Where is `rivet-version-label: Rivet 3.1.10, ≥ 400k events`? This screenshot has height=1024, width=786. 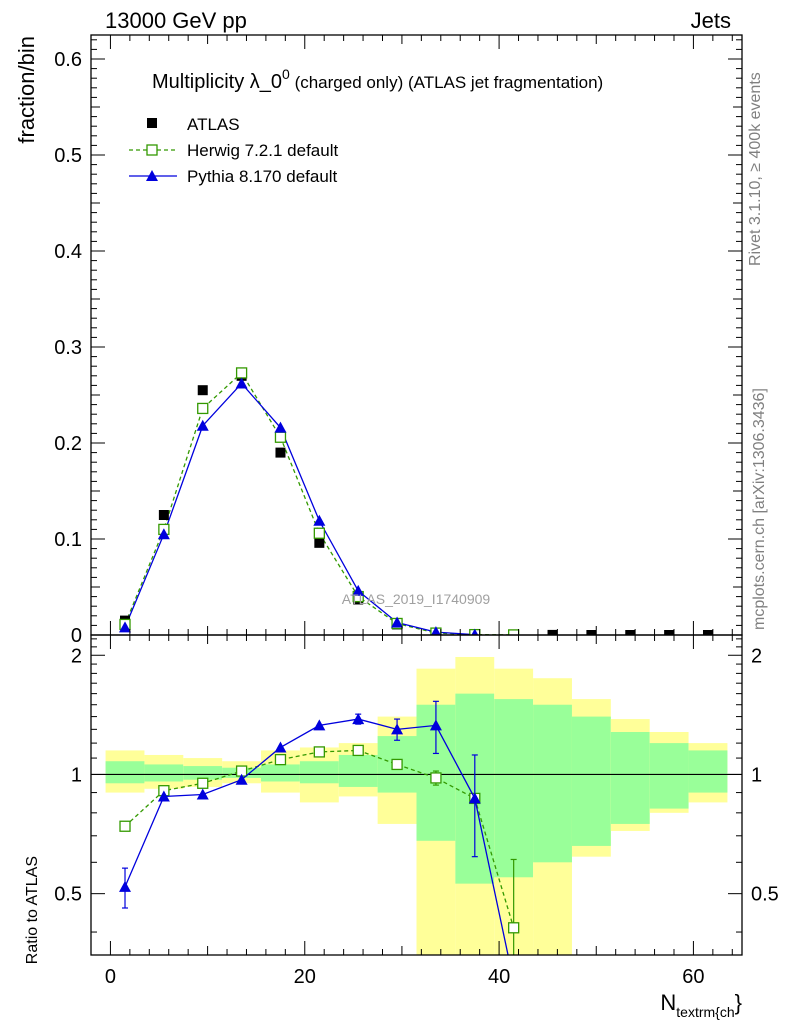
rivet-version-label: Rivet 3.1.10, ≥ 400k events is located at coordinates (755, 169).